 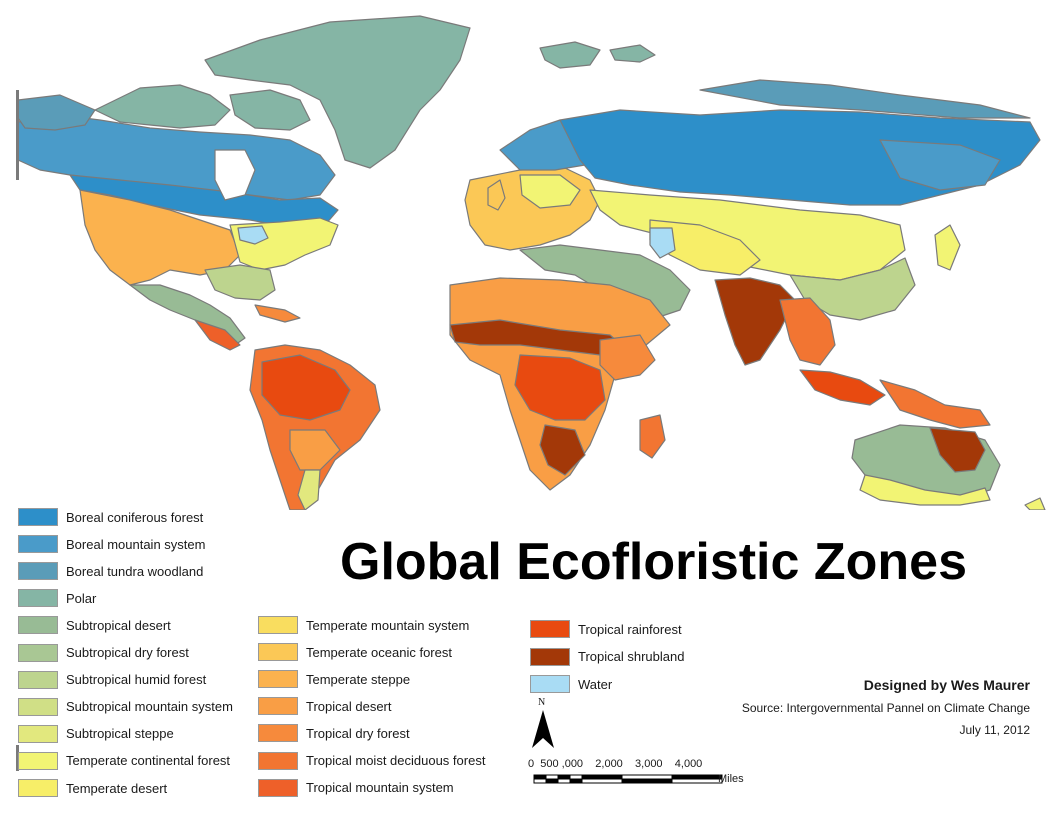 I want to click on map-date: July 11, 2012, so click(x=995, y=730).